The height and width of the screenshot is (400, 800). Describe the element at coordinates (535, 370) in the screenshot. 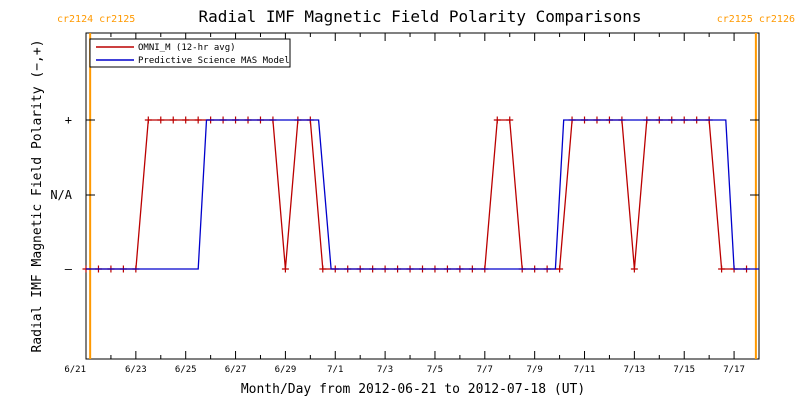

I see `x-tick-label: 7/9` at that location.